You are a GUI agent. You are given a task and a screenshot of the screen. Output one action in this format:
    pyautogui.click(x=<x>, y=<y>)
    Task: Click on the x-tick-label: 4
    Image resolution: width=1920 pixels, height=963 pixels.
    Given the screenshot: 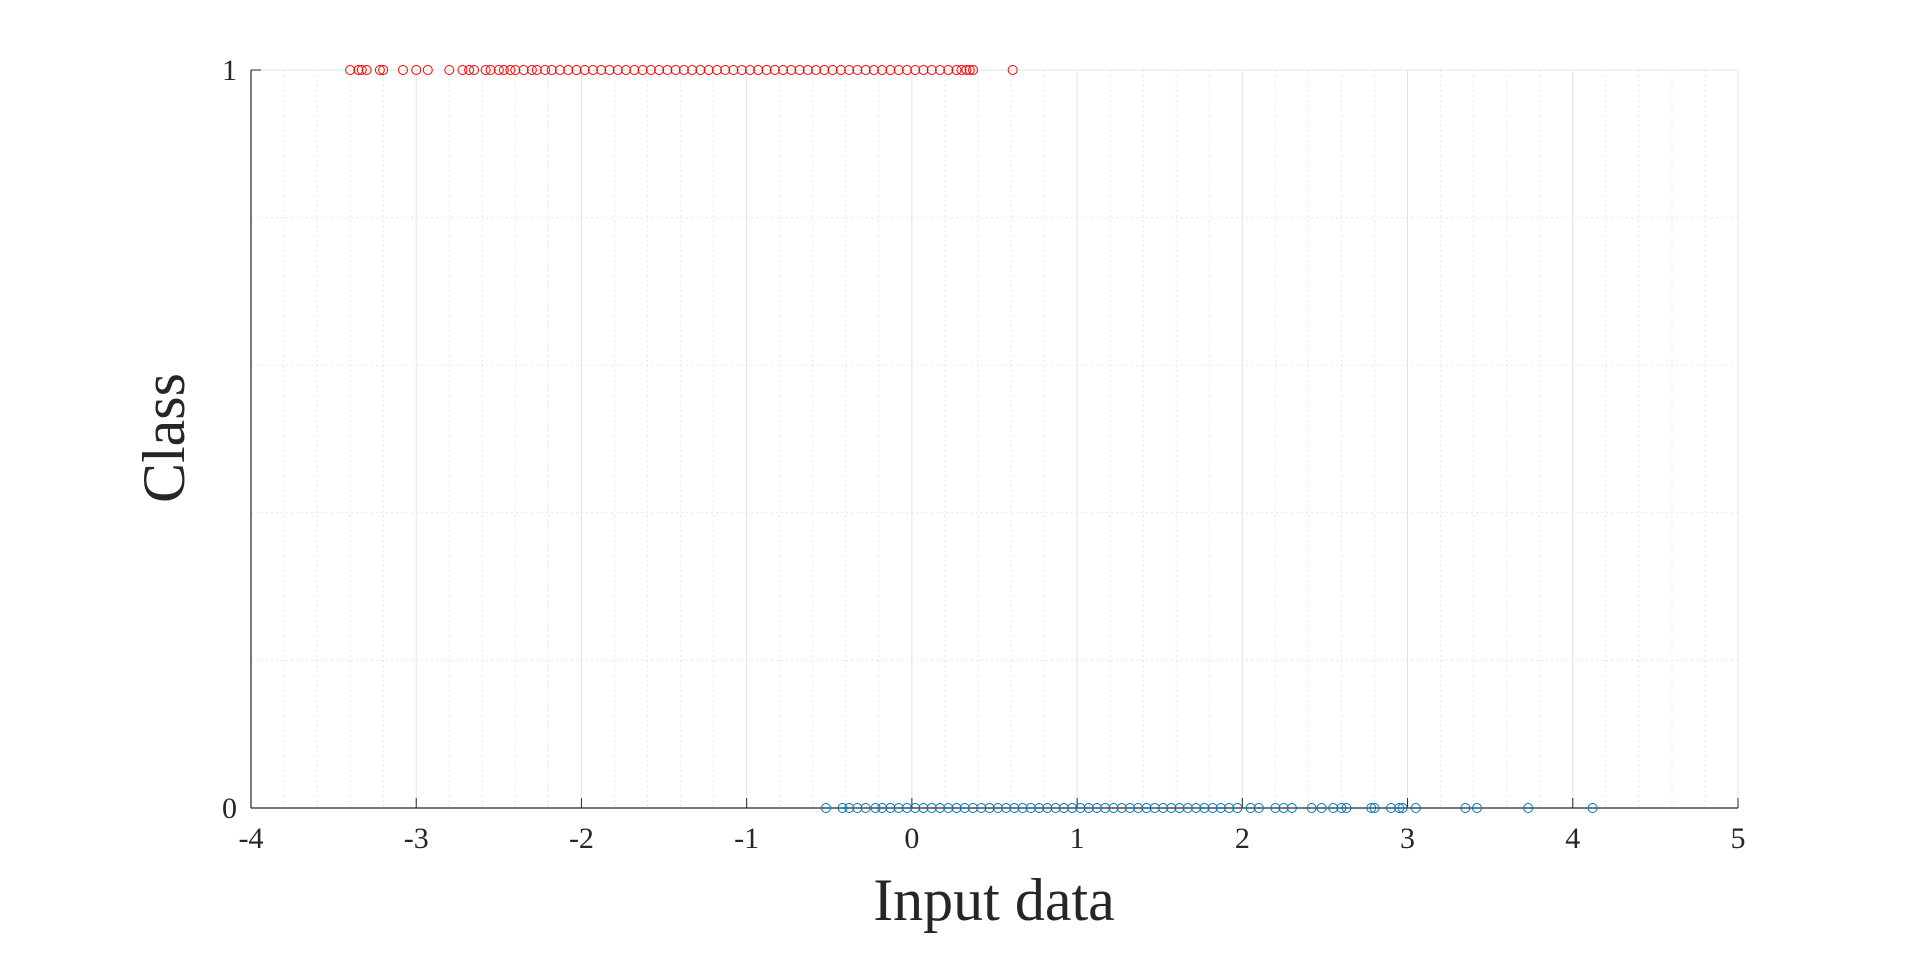 What is the action you would take?
    pyautogui.click(x=1572, y=838)
    